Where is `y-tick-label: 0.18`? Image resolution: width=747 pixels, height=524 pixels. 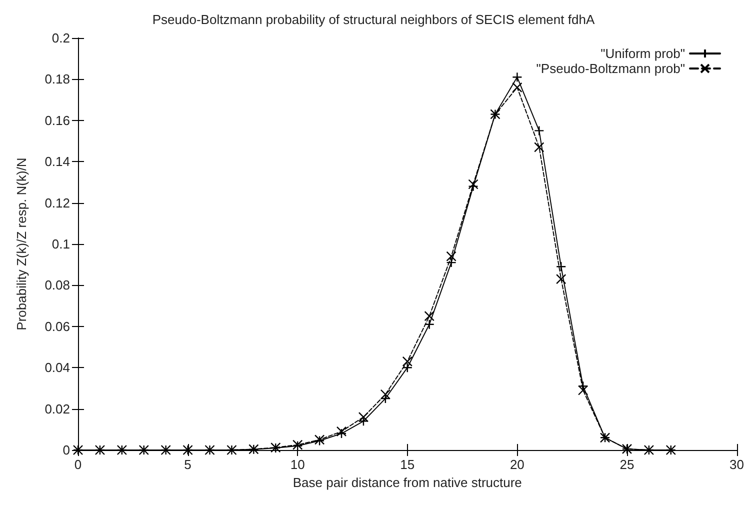
y-tick-label: 0.18 is located at coordinates (57, 79).